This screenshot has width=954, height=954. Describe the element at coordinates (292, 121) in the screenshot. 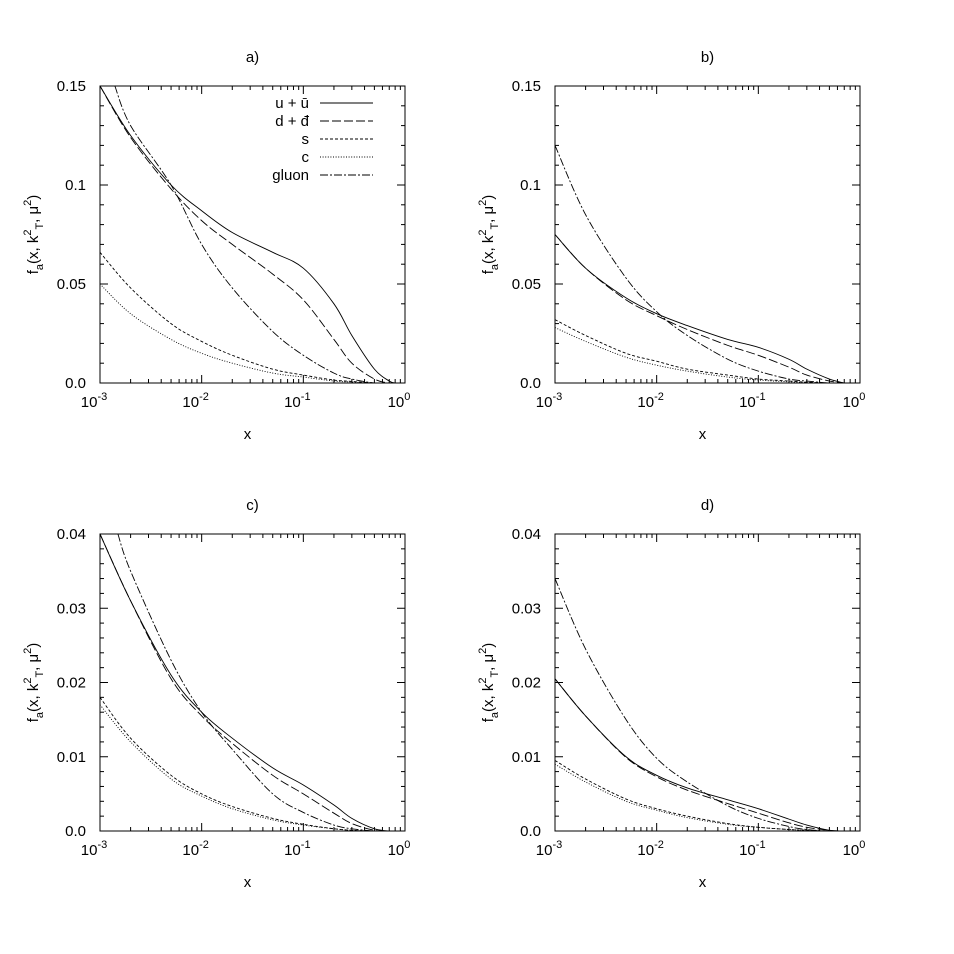

I see `legend-label: d + đ` at that location.